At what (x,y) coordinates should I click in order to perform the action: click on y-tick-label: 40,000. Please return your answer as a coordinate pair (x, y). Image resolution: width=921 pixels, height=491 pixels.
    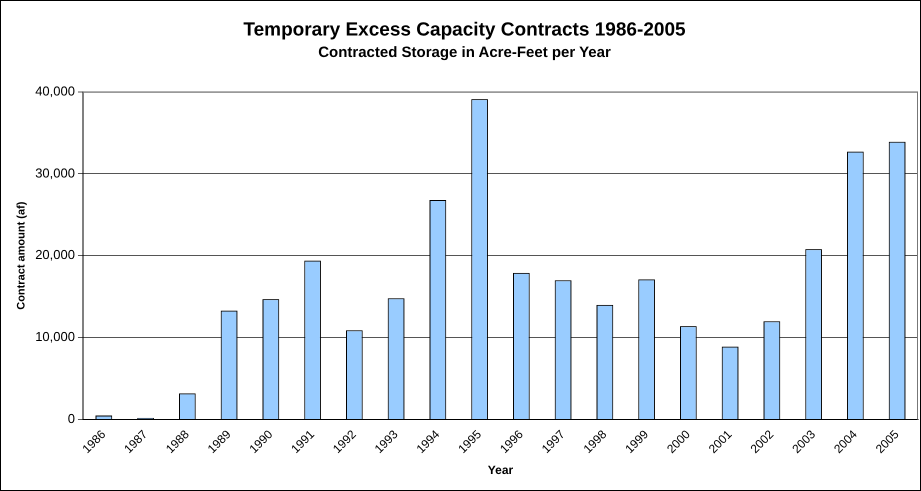
    Looking at the image, I should click on (55, 90).